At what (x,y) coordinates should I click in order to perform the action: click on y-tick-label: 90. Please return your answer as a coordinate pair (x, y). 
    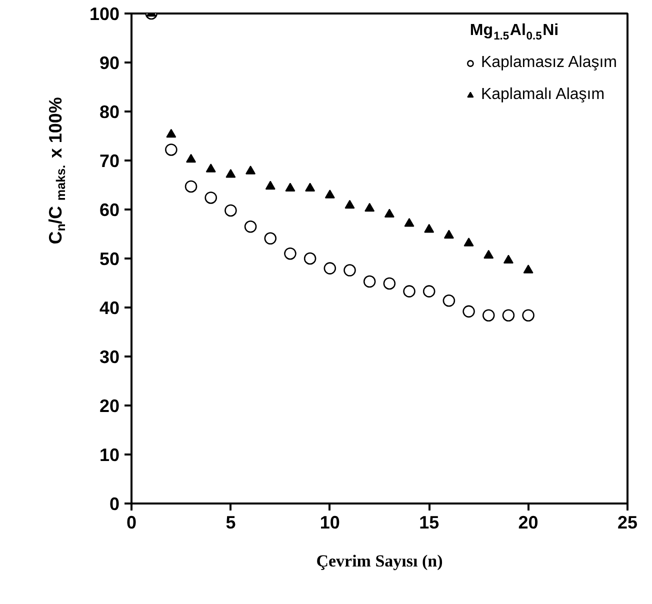
    Looking at the image, I should click on (109, 63).